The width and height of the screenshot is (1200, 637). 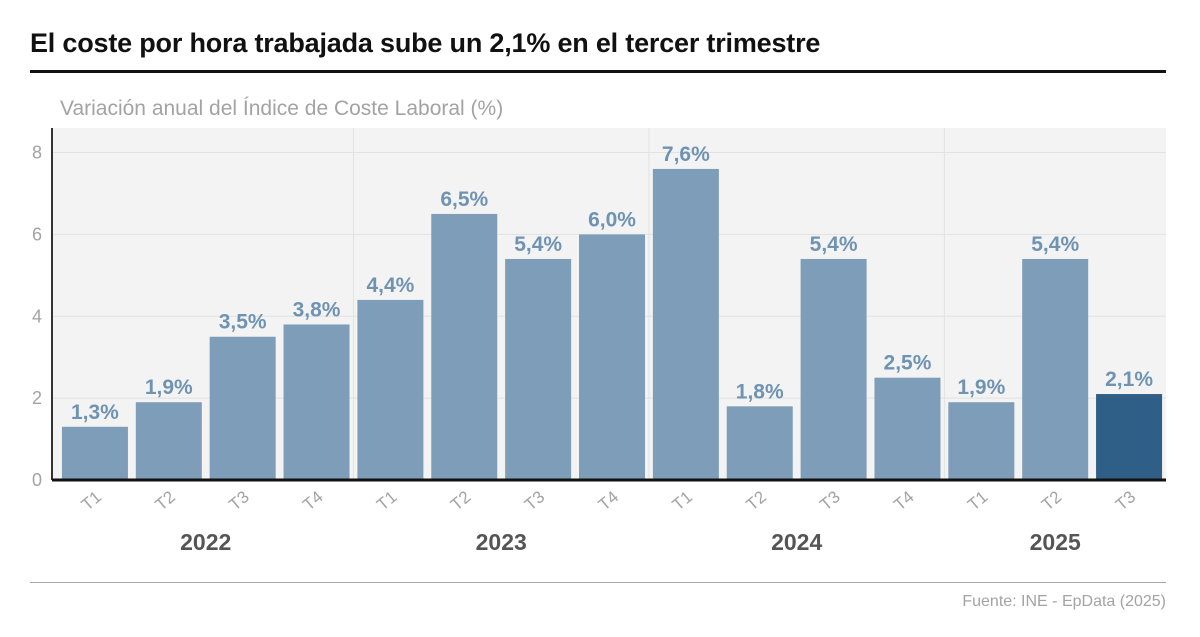 What do you see at coordinates (760, 391) in the screenshot?
I see `data-label: 1,8%` at bounding box center [760, 391].